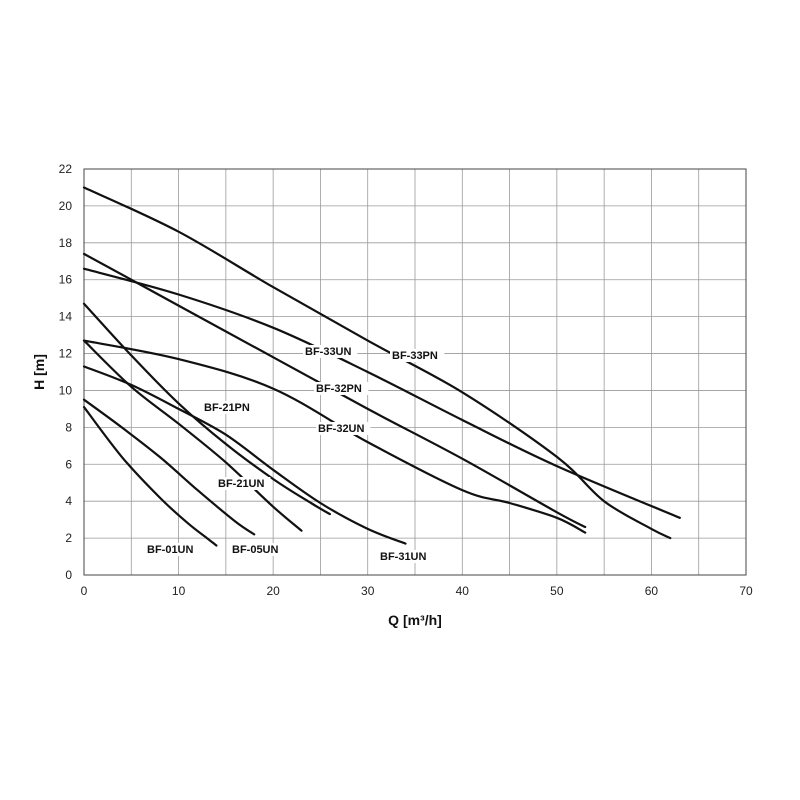  What do you see at coordinates (66, 169) in the screenshot?
I see `y-tick-label: 22` at bounding box center [66, 169].